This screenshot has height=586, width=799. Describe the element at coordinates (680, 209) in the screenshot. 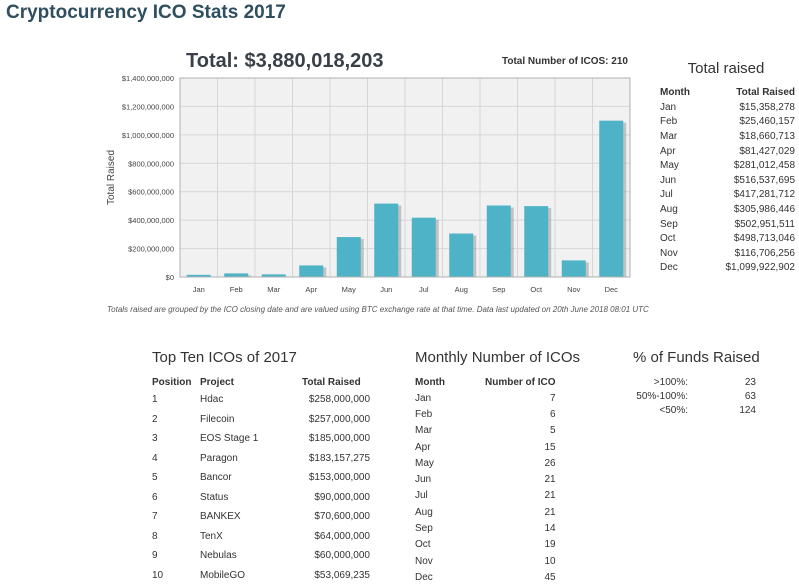

I see `month-cell: Aug` at that location.